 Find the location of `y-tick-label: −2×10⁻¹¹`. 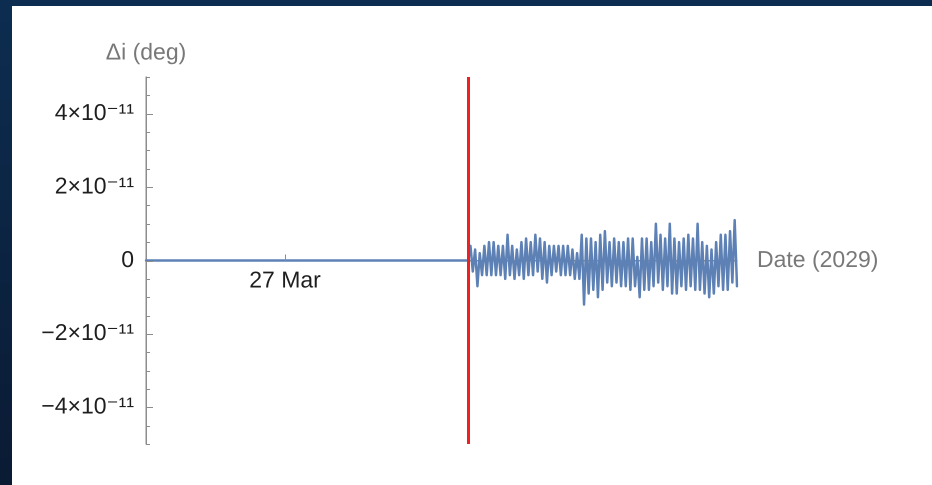

y-tick-label: −2×10⁻¹¹ is located at coordinates (87, 332).